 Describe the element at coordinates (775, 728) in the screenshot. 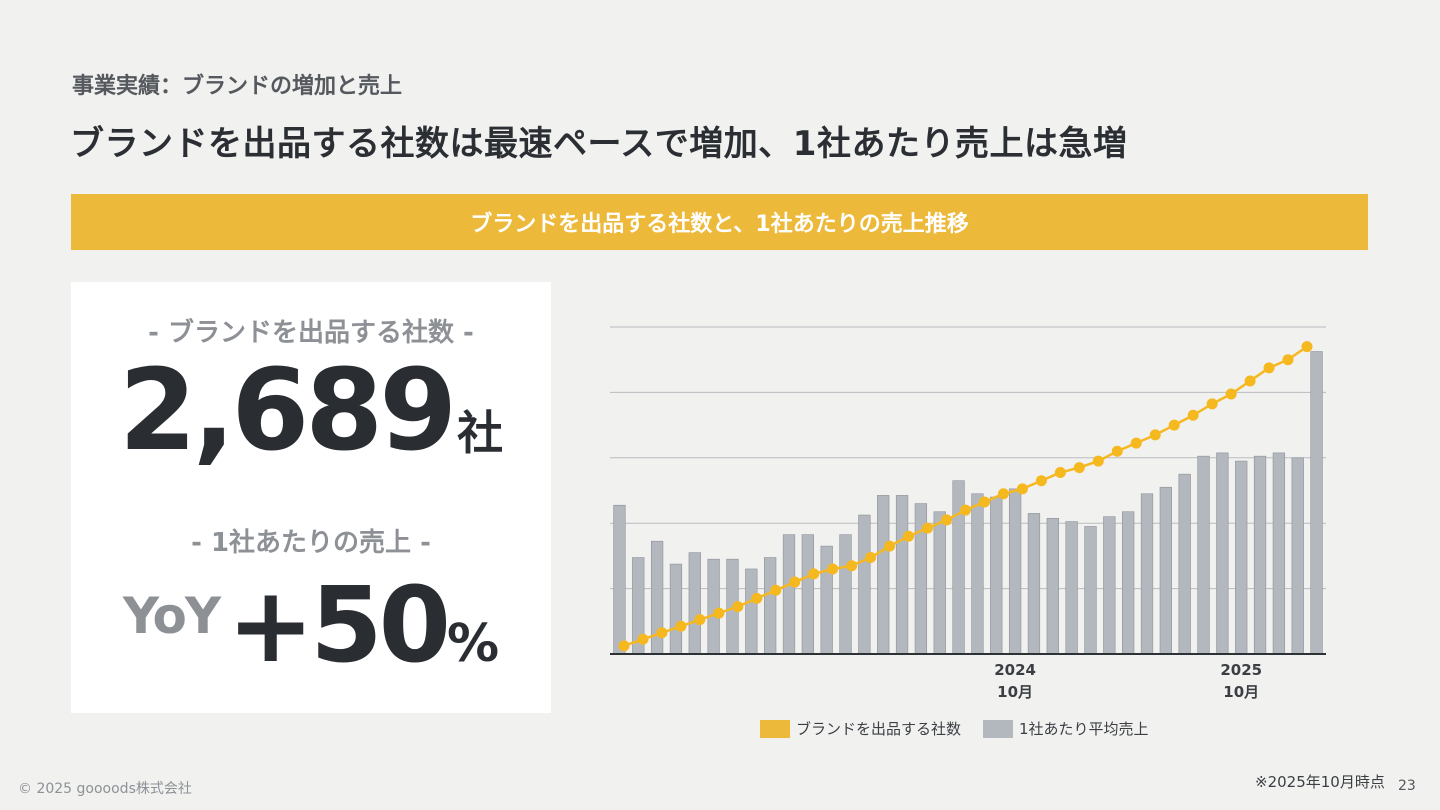

I see `legend-swatch-brands` at that location.